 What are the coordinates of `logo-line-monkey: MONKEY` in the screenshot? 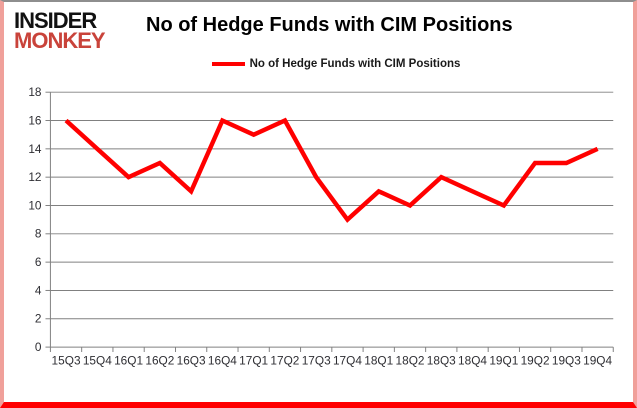 It's located at (60, 41).